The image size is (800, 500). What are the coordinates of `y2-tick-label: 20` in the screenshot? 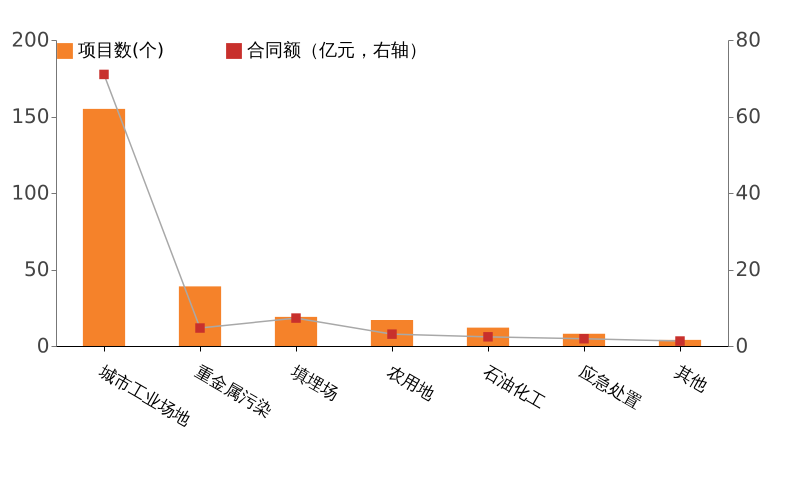 It's located at (748, 269).